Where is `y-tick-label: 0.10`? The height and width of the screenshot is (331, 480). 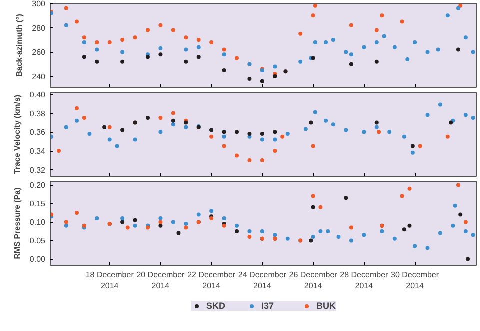 y-tick-label: 0.10 is located at coordinates (38, 223).